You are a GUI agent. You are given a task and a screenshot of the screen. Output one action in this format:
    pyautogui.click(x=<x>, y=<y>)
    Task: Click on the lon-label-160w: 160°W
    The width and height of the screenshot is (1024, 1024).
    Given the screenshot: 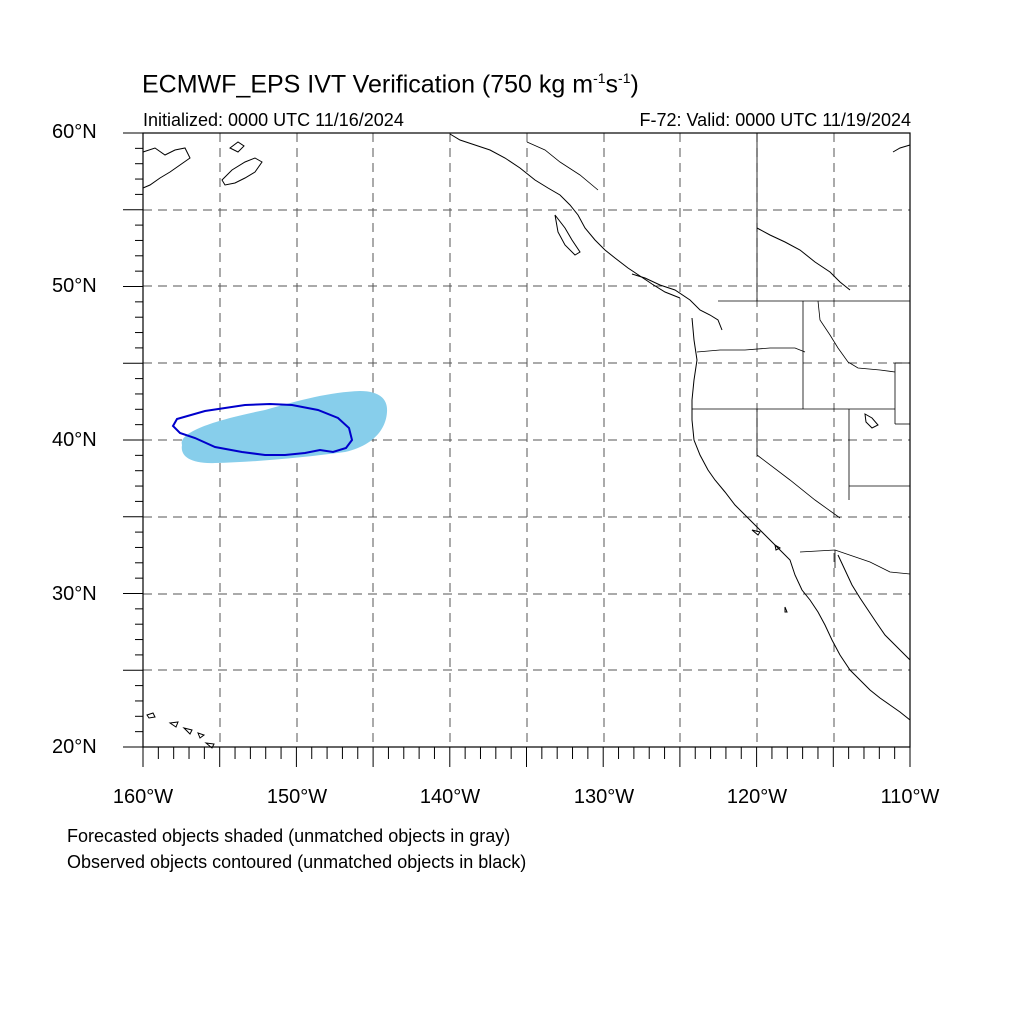 What is the action you would take?
    pyautogui.click(x=143, y=797)
    